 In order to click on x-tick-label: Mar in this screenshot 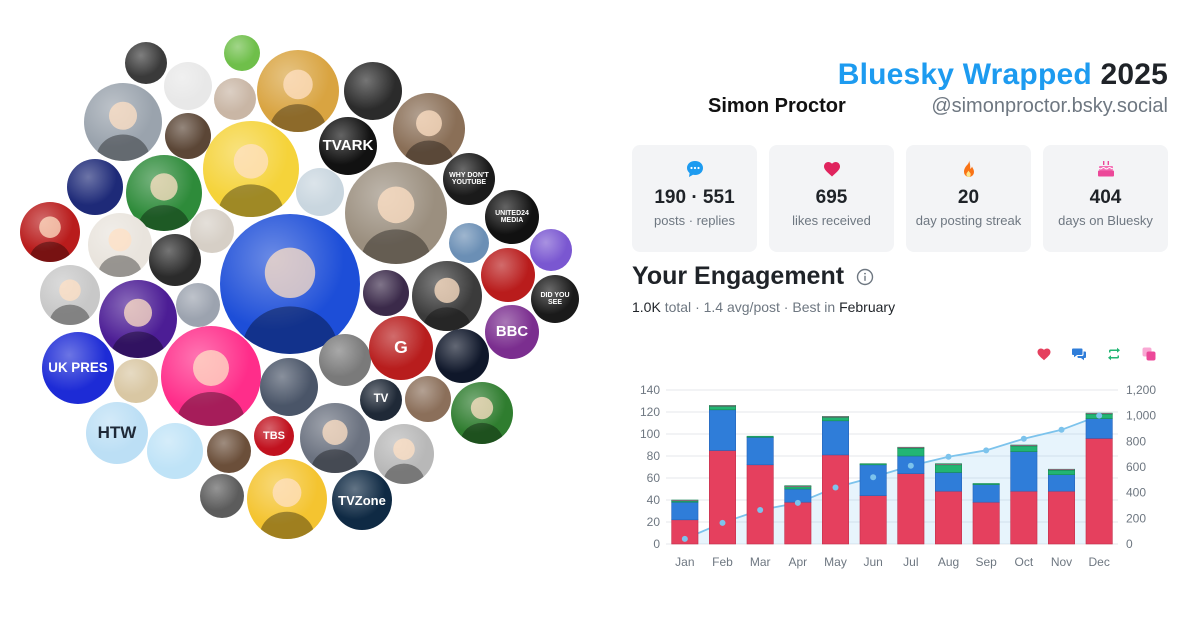, I will do `click(760, 562)`.